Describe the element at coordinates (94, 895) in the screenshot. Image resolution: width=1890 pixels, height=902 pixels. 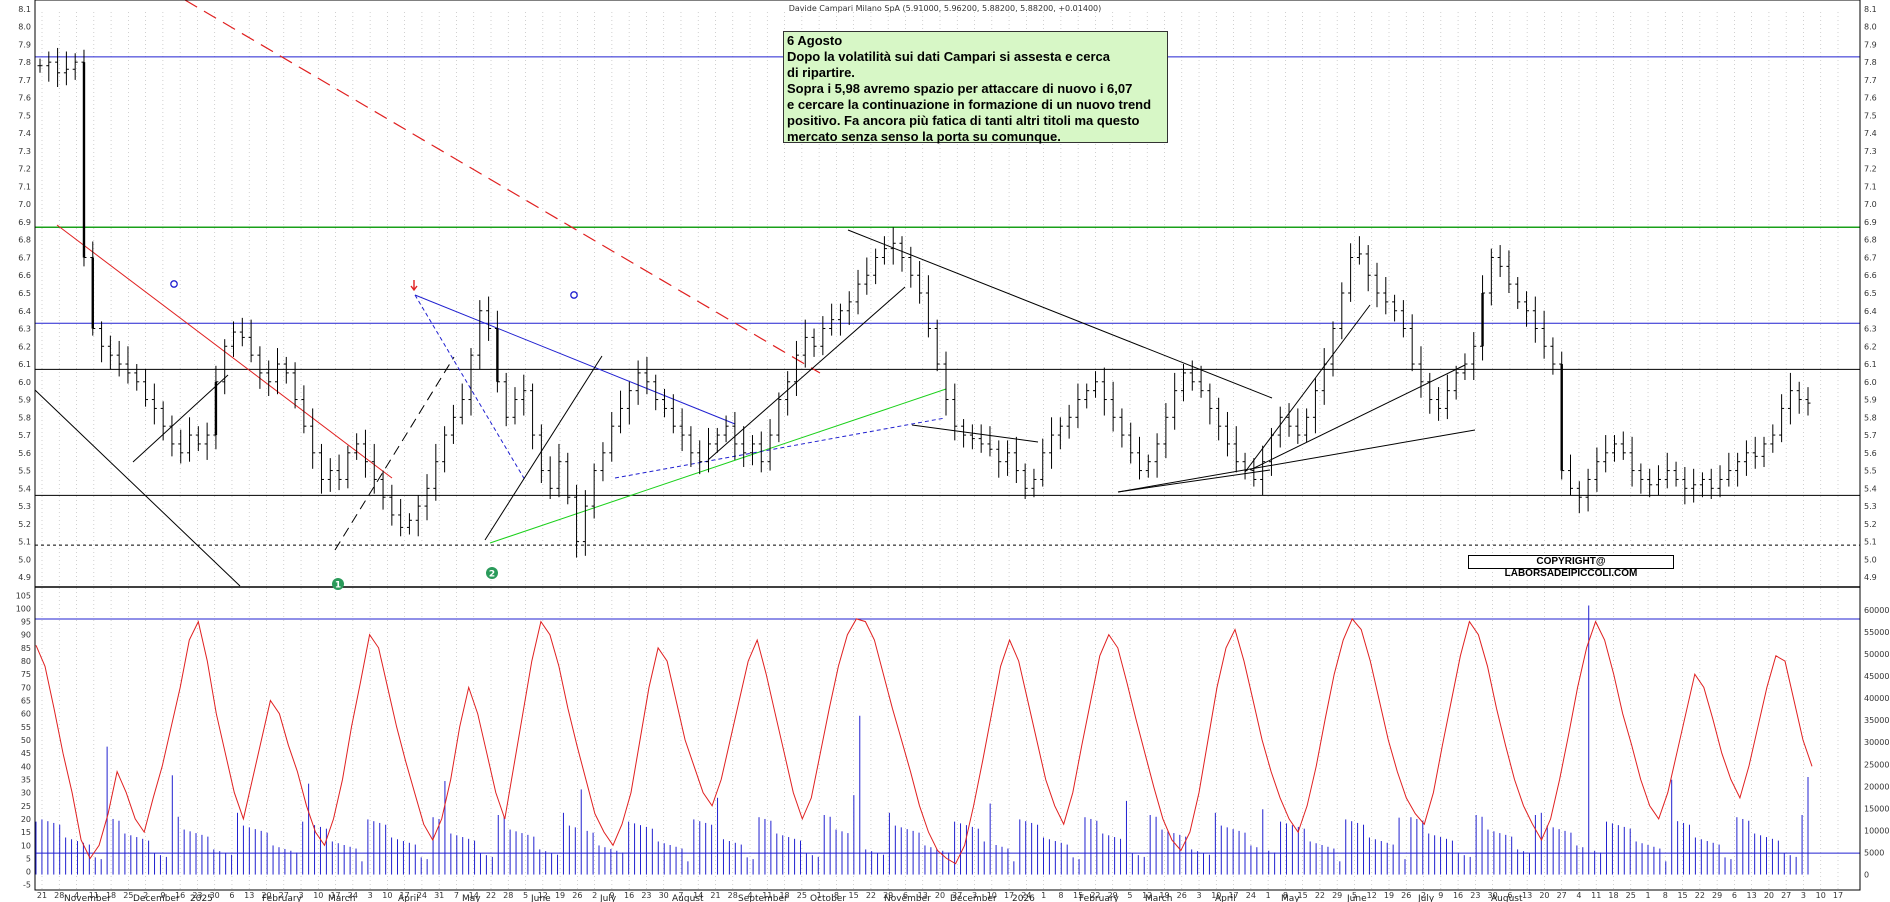
I see `x-day-tick: 11` at that location.